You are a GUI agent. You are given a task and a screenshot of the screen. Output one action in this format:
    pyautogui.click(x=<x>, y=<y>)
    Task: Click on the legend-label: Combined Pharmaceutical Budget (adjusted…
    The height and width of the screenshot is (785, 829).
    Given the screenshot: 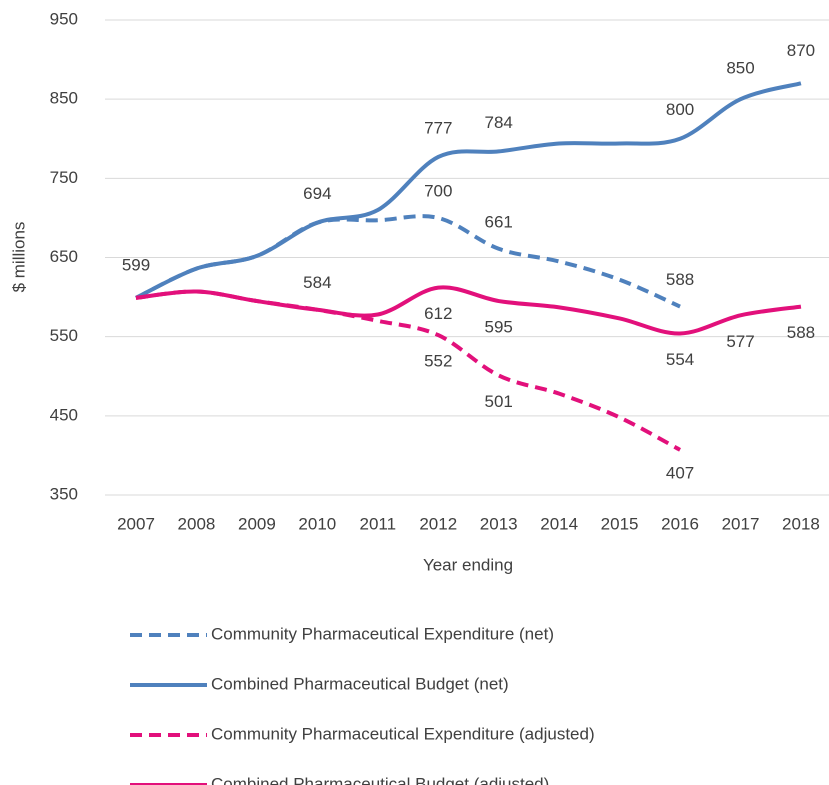 What is the action you would take?
    pyautogui.click(x=380, y=779)
    